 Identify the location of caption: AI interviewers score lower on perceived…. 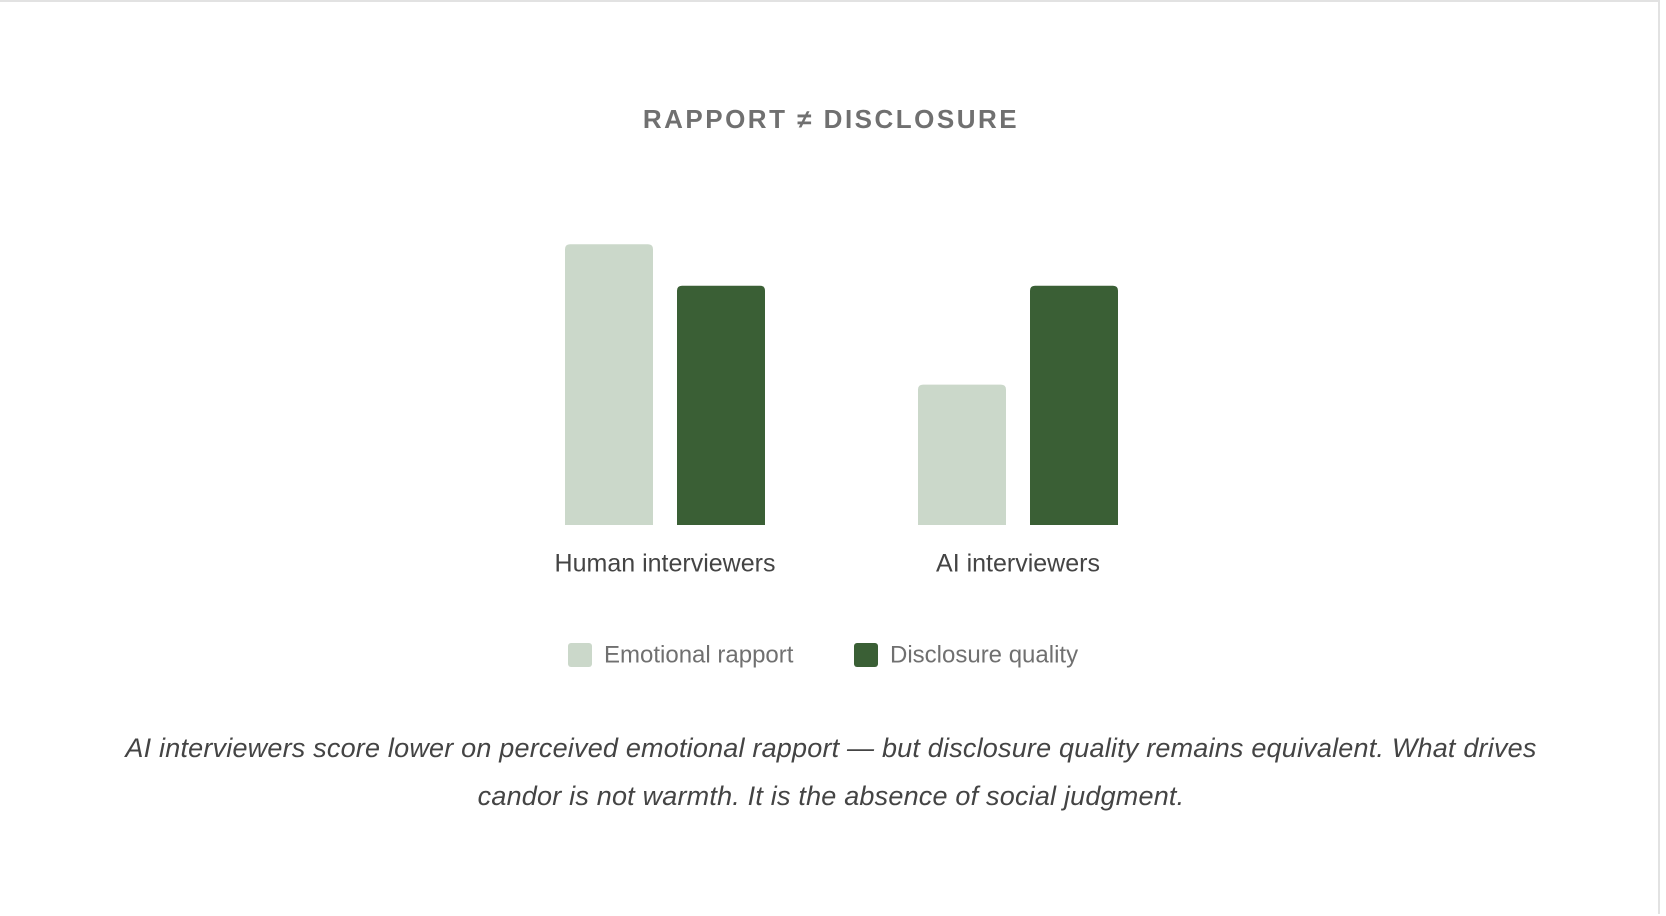
(831, 772).